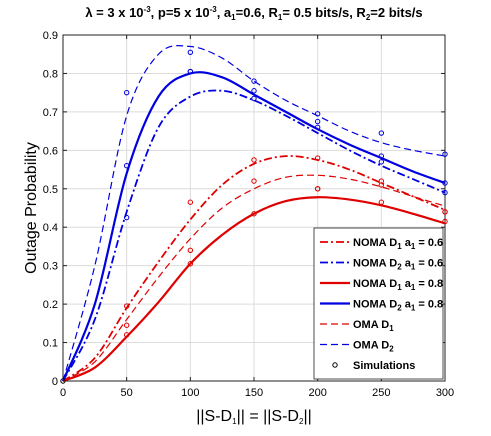 The width and height of the screenshot is (491, 436). What do you see at coordinates (301, 421) in the screenshot?
I see `x-axis-title-part: 2` at bounding box center [301, 421].